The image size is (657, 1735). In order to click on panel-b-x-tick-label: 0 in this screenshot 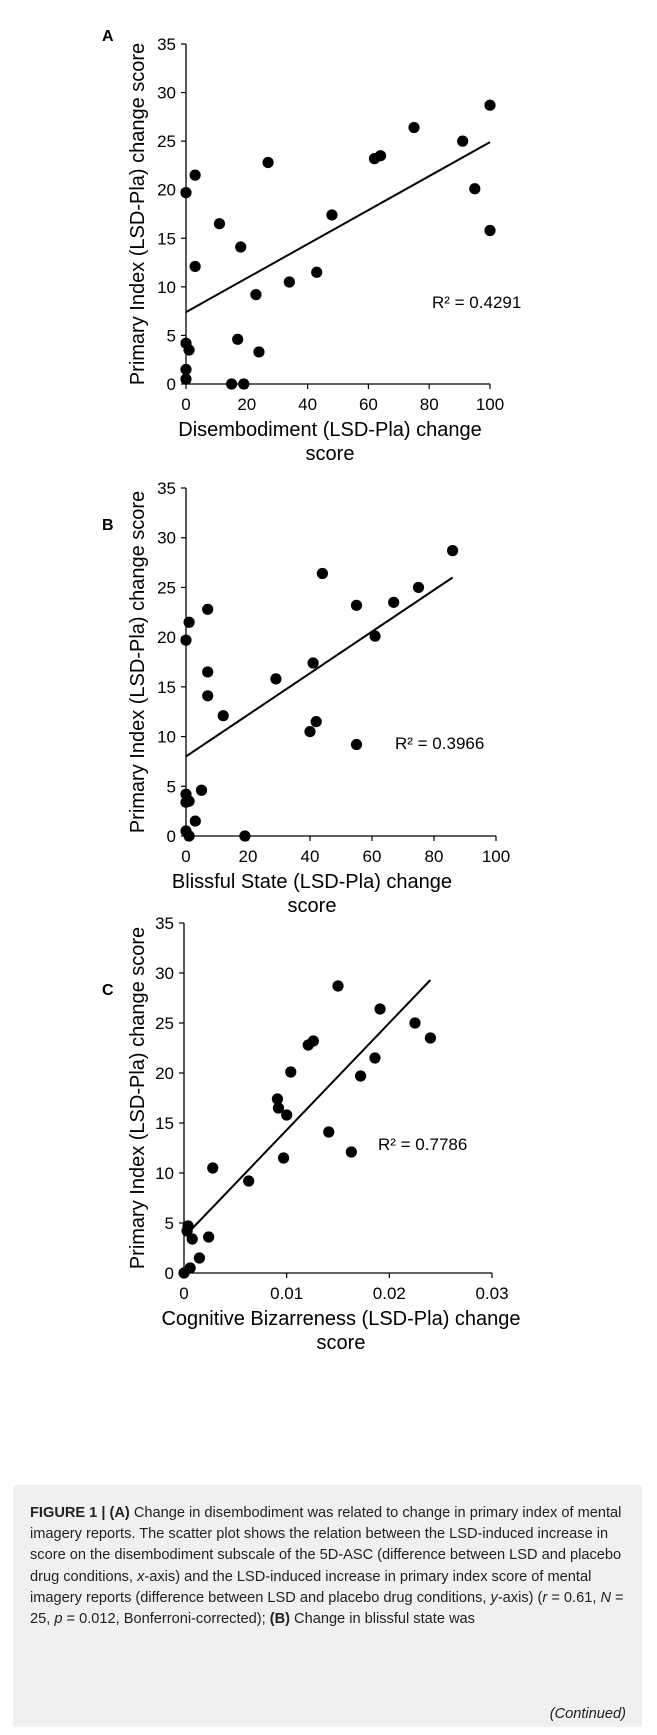, I will do `click(185, 856)`.